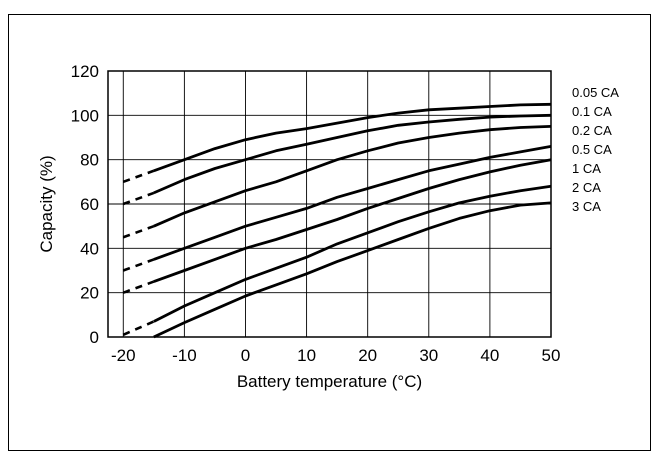 Image resolution: width=661 pixels, height=459 pixels. Describe the element at coordinates (586, 206) in the screenshot. I see `legend-label: 3 CA` at that location.